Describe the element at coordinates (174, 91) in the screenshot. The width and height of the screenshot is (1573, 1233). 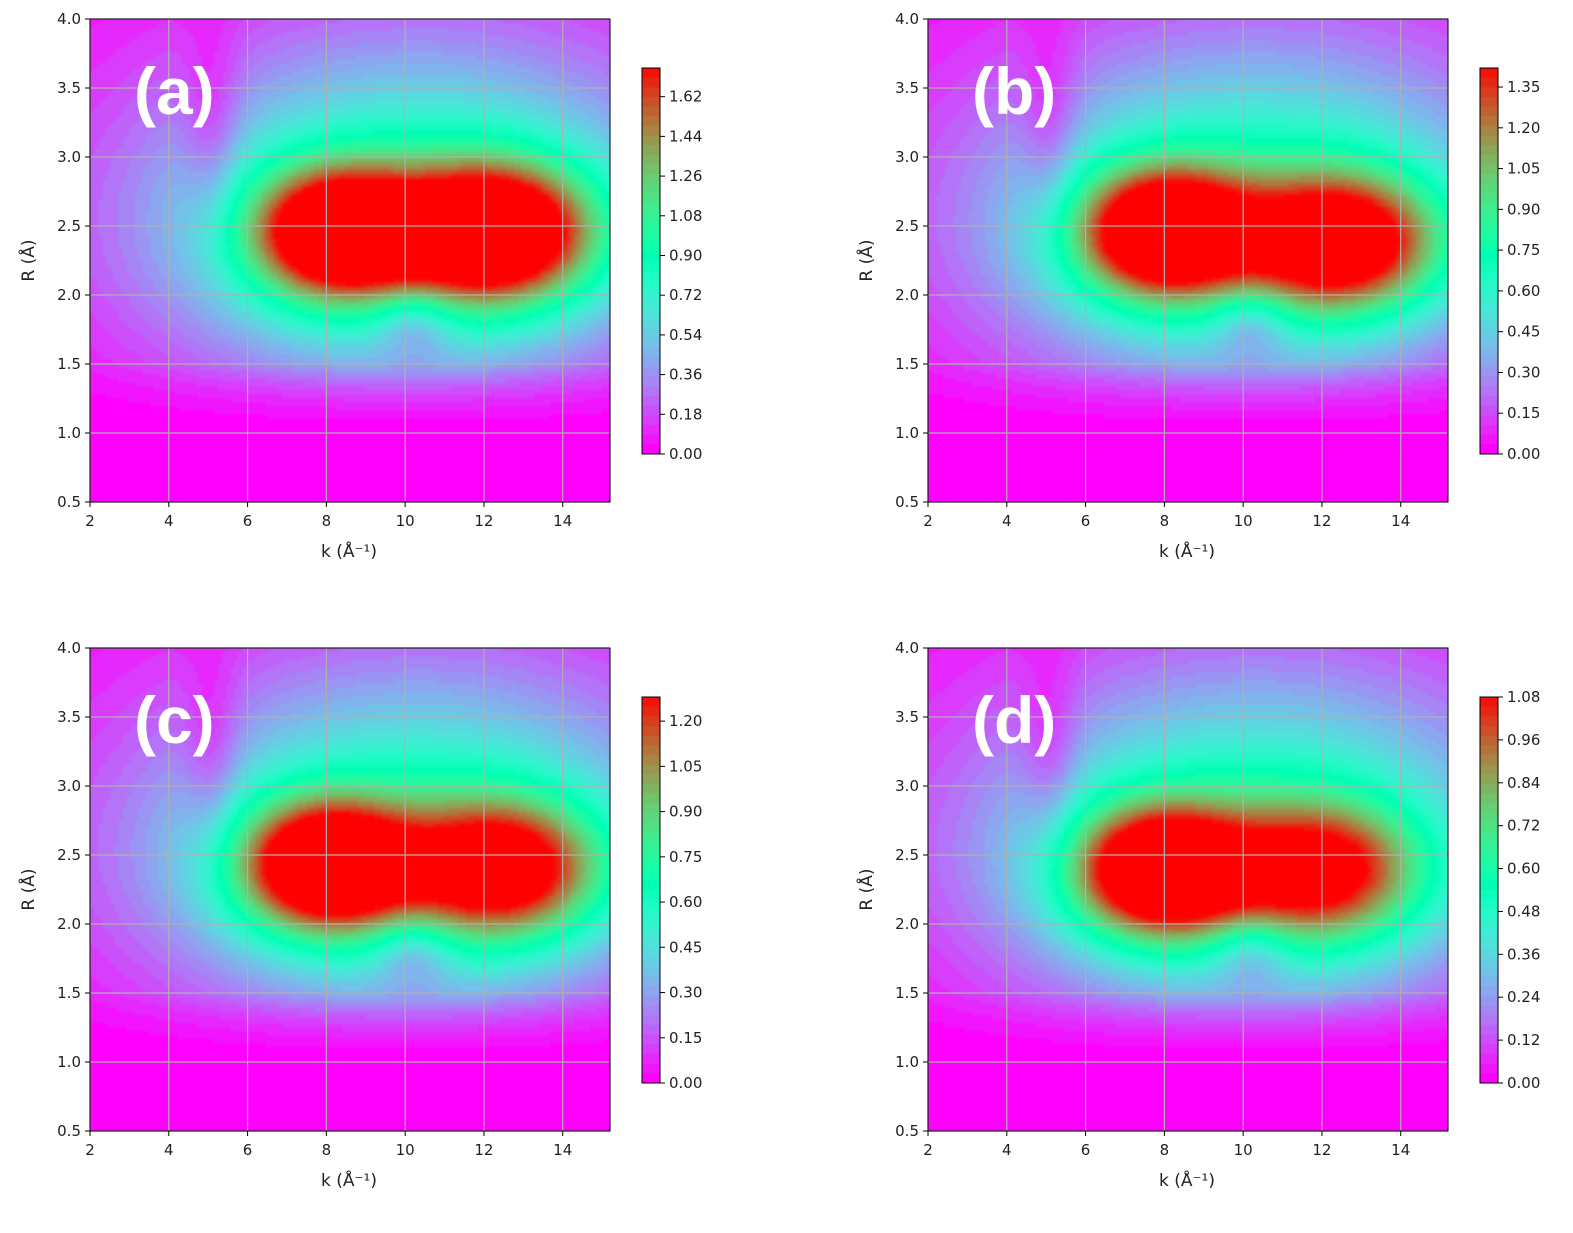
I see `panel-label: (a)` at that location.